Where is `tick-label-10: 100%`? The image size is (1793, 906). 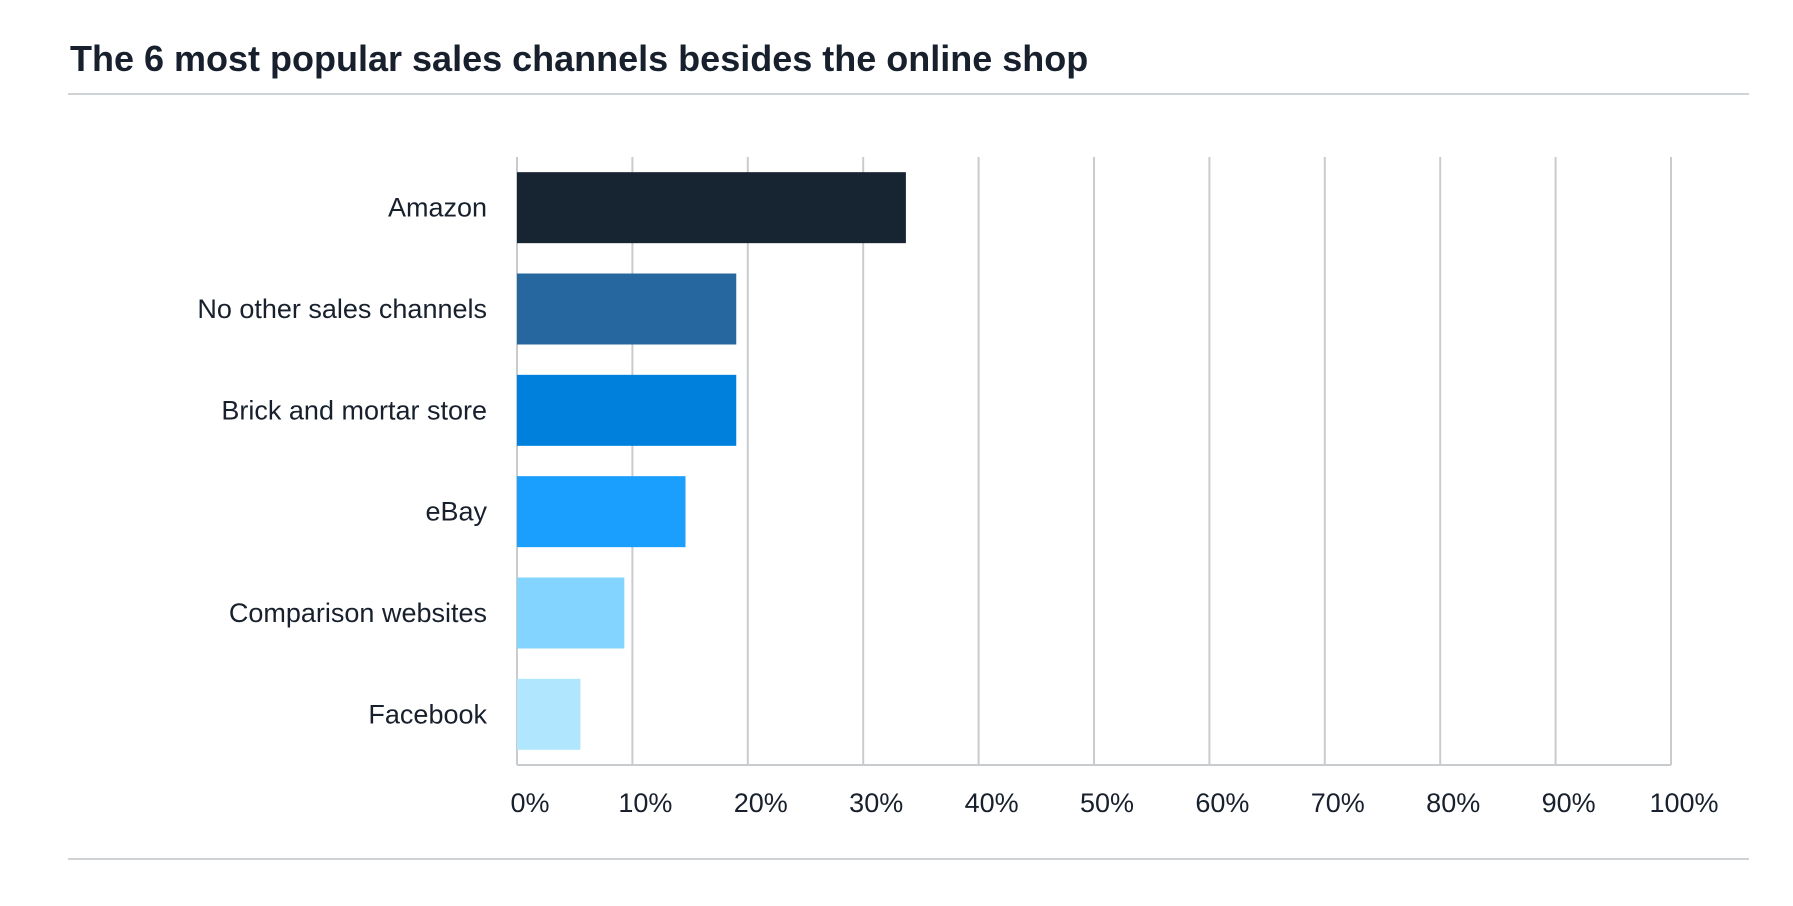 tick-label-10: 100% is located at coordinates (1683, 803).